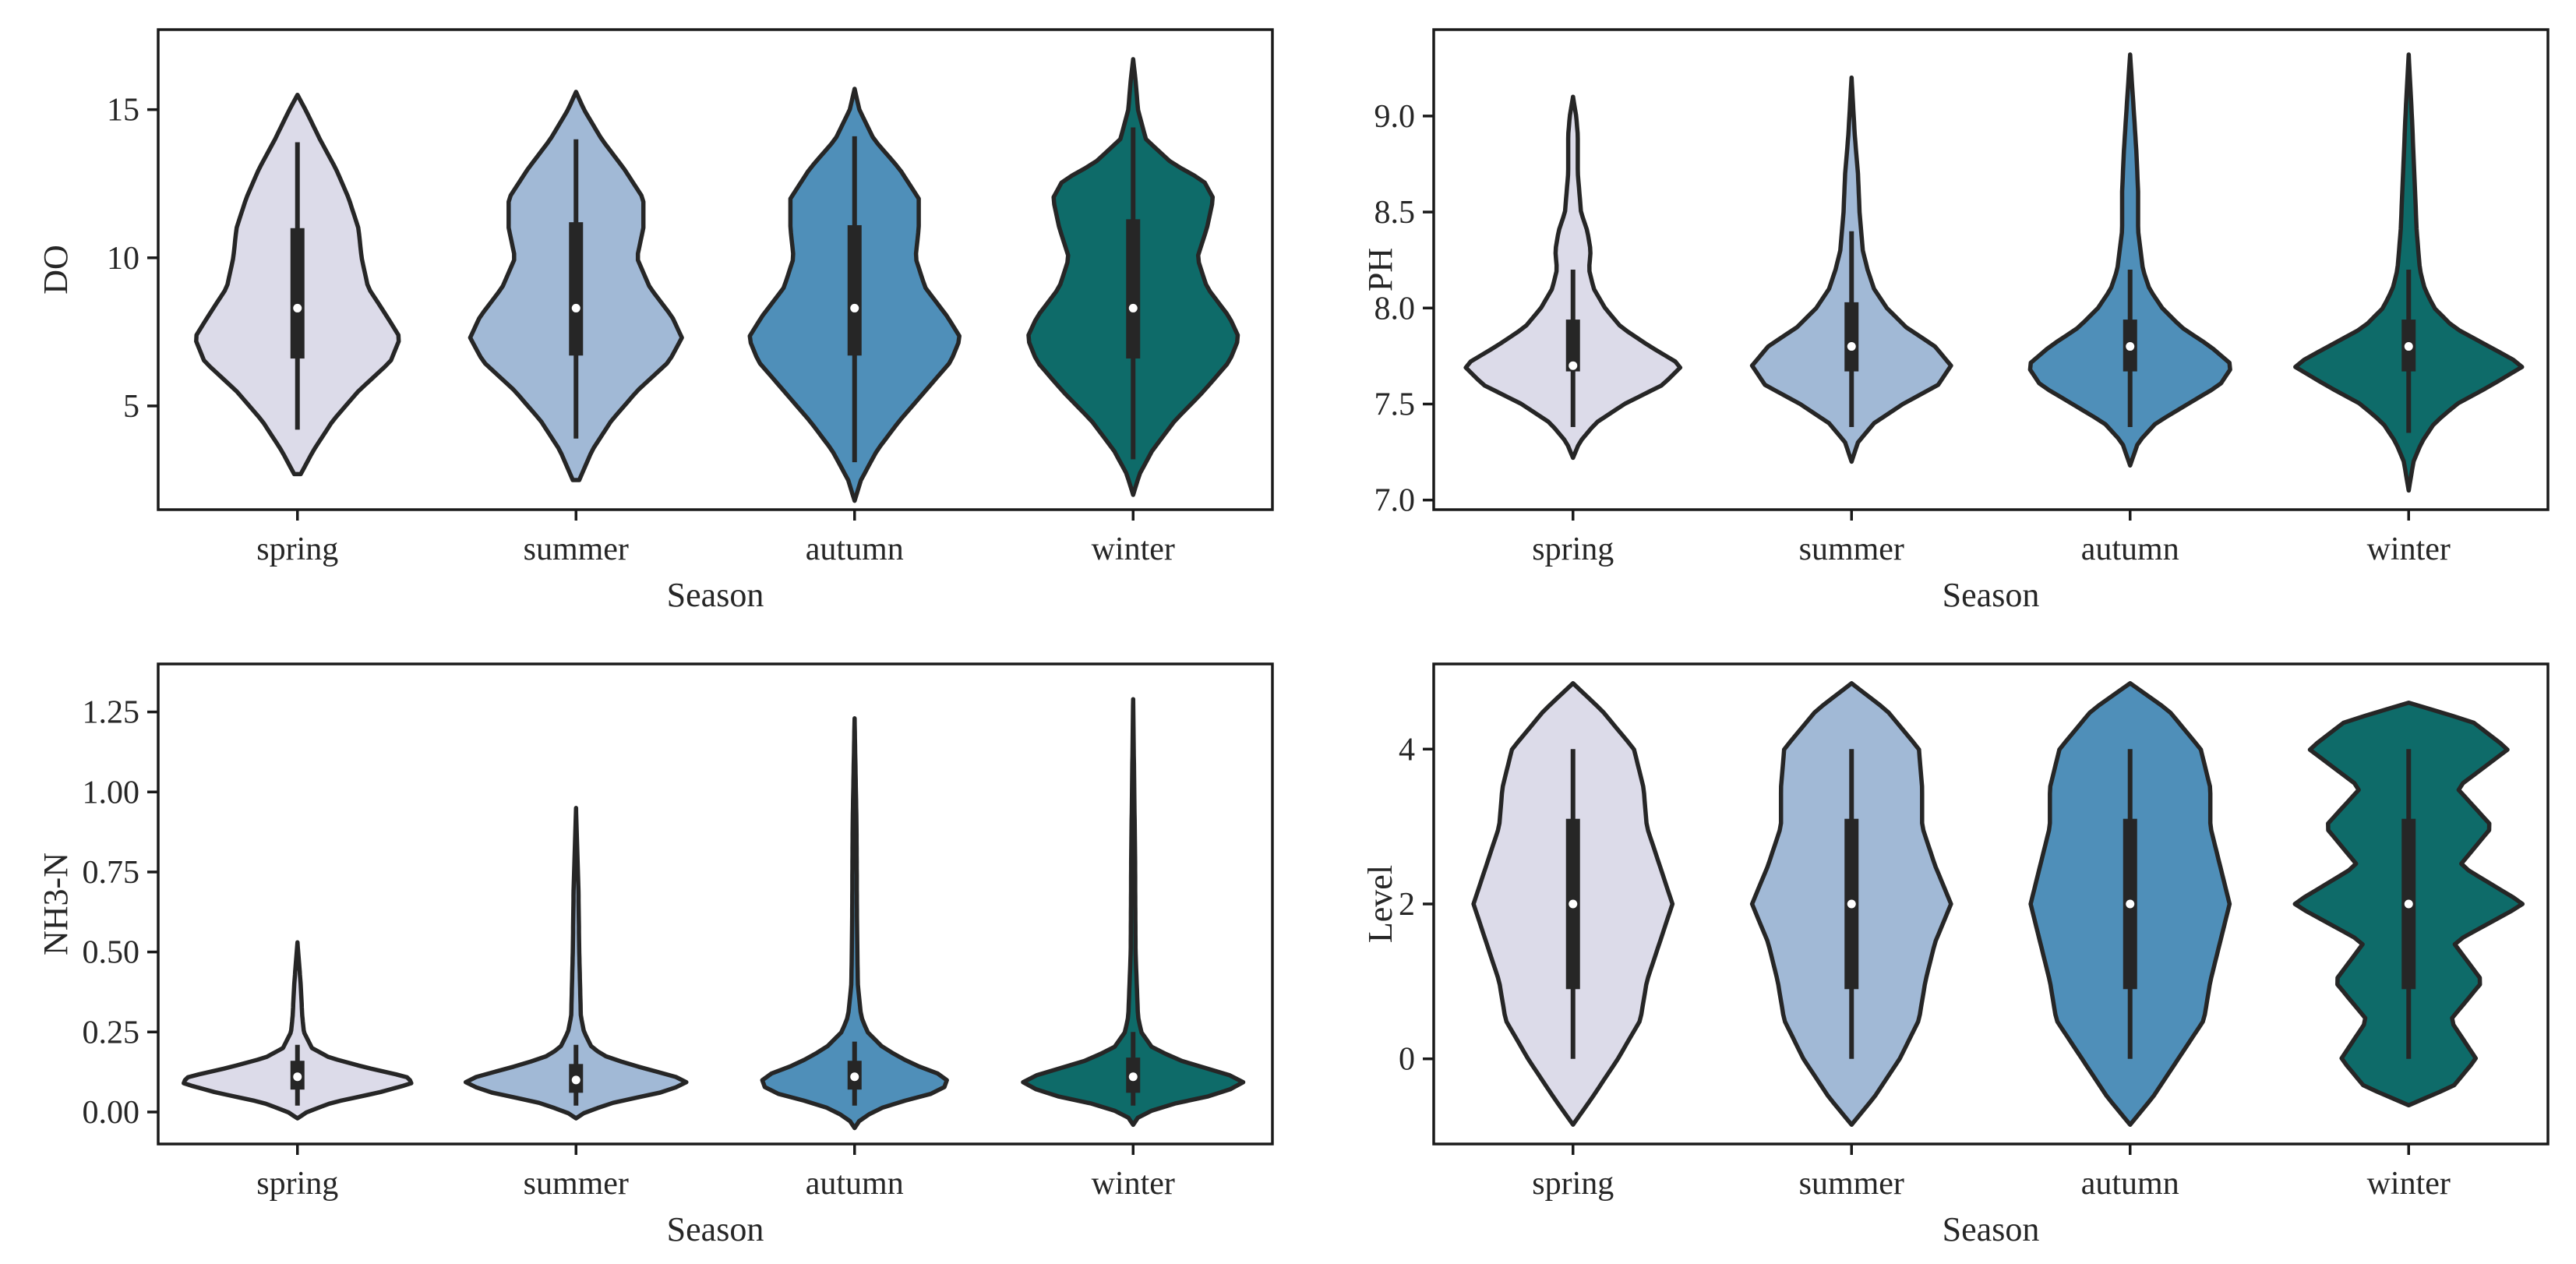  What do you see at coordinates (854, 307) in the screenshot?
I see `median-do-autumn` at bounding box center [854, 307].